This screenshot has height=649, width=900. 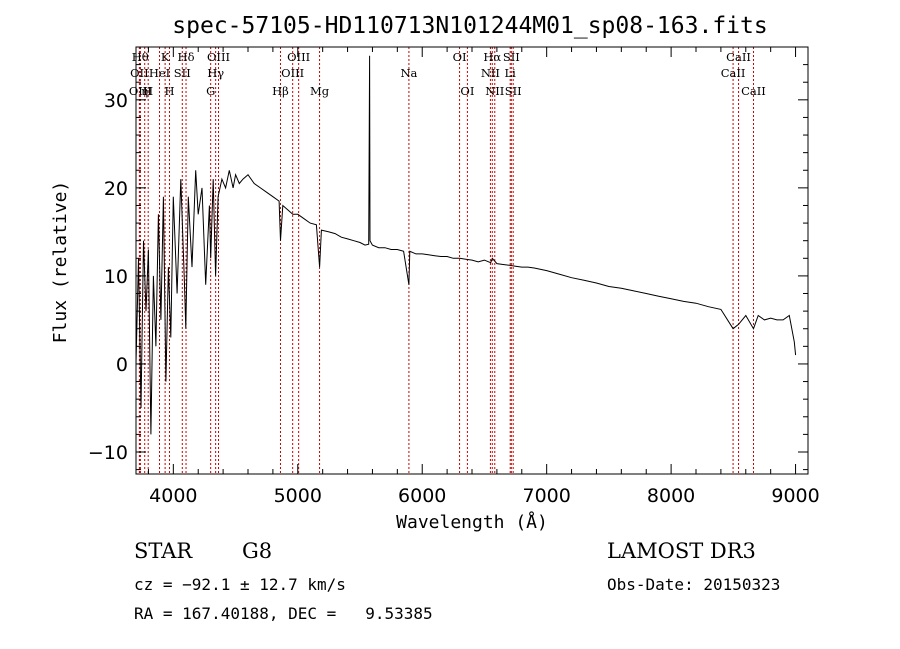 I want to click on line-label-24: SII, so click(x=511, y=57).